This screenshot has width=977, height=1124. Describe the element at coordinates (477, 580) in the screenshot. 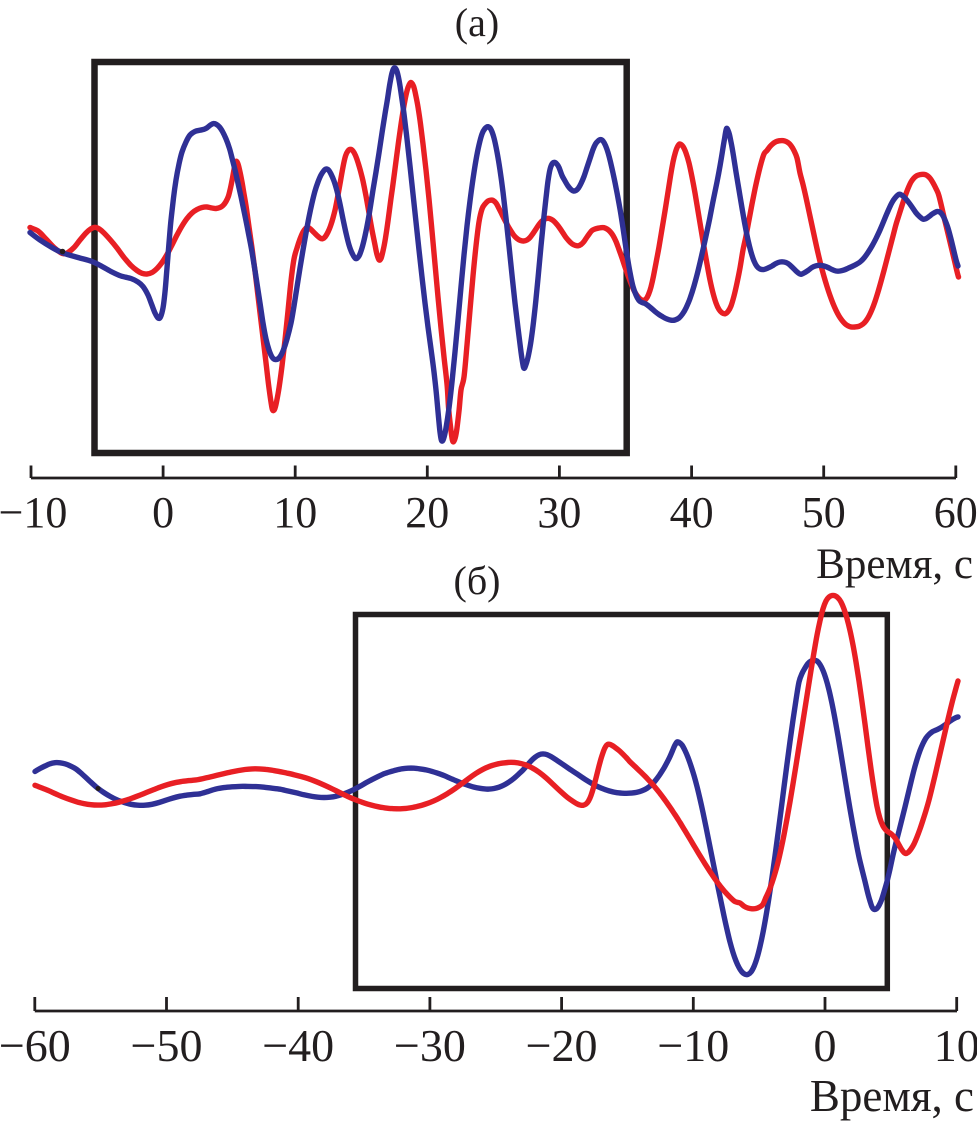

I see `svg-text: (б)` at that location.